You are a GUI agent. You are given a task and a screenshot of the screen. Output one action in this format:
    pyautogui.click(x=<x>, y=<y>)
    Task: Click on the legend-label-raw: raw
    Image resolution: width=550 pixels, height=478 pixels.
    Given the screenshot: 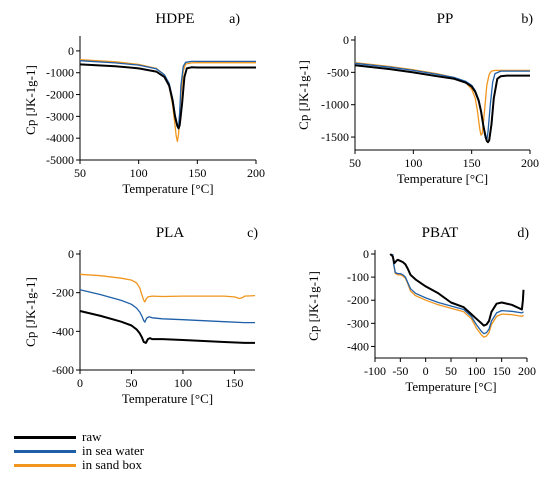 What is the action you would take?
    pyautogui.click(x=92, y=436)
    